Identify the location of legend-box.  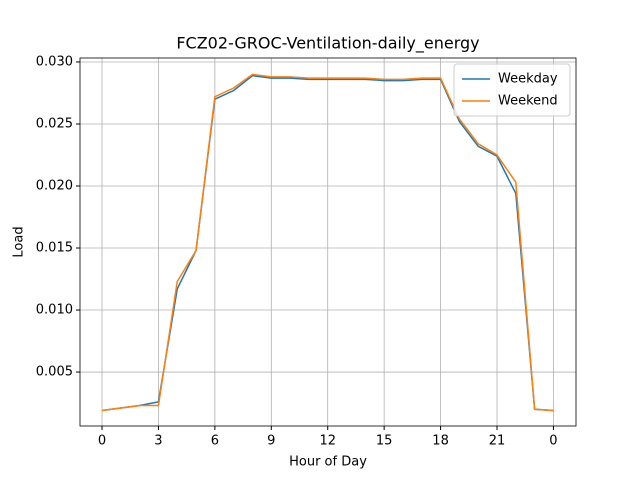
(512, 90).